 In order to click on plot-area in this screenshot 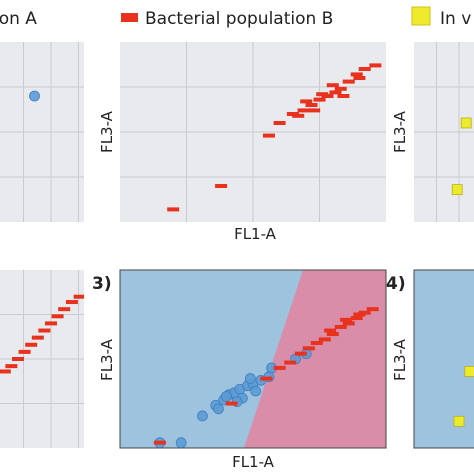, I will do `click(444, 359)`.